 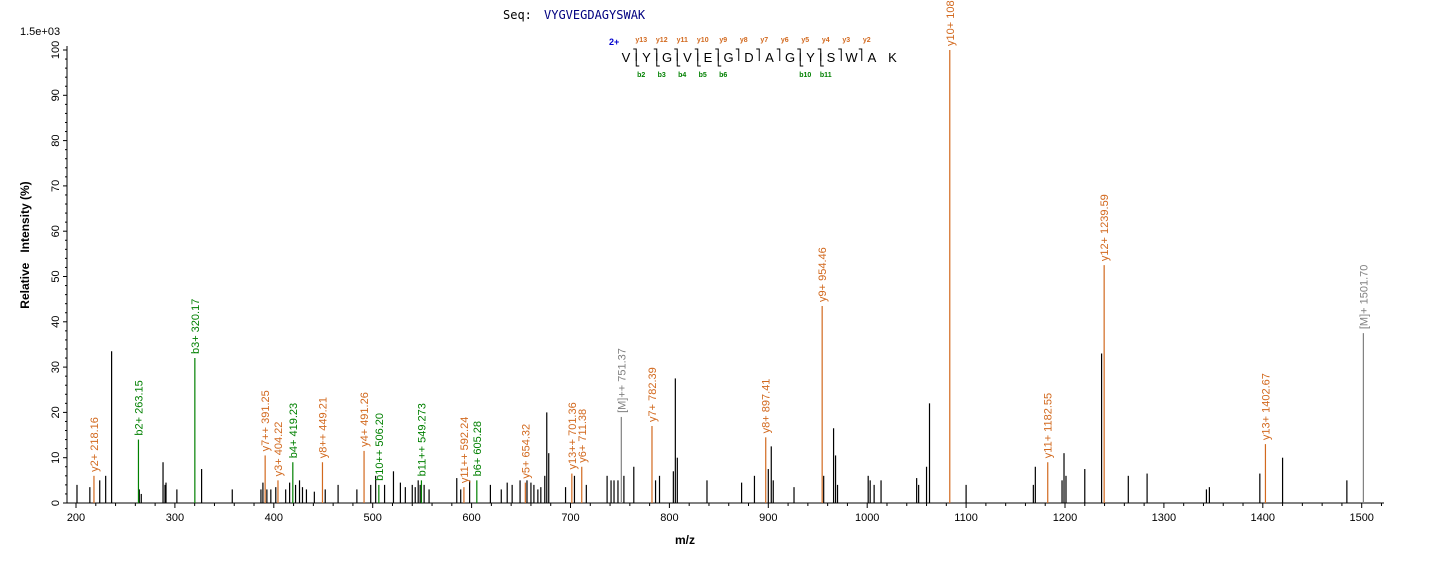 What do you see at coordinates (570, 518) in the screenshot?
I see `x-tick-label: 700` at bounding box center [570, 518].